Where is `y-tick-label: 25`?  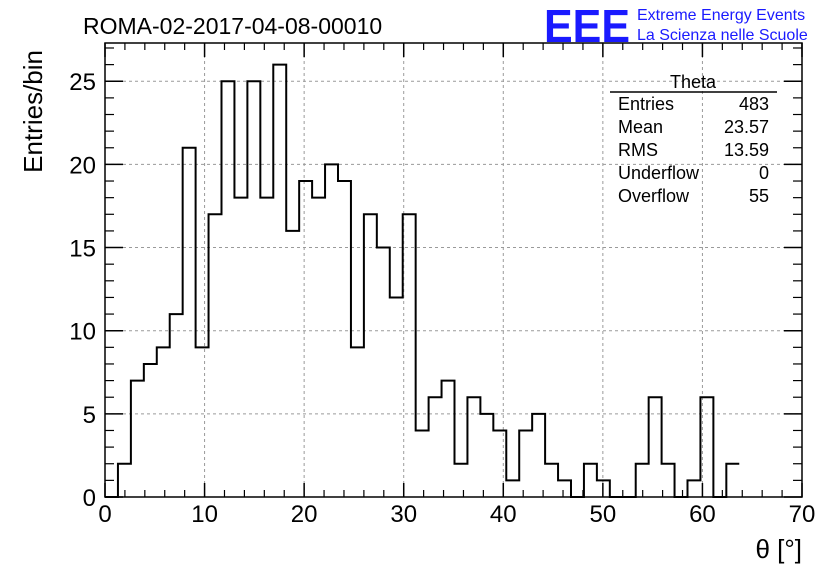
y-tick-label: 25 is located at coordinates (82, 82).